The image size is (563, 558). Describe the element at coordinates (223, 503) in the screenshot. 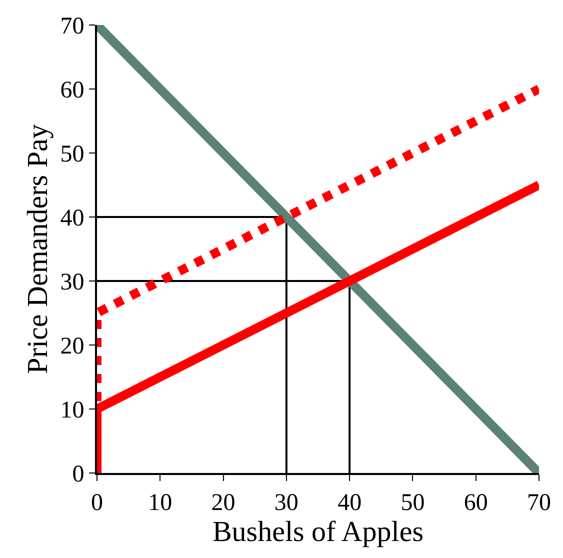

I see `x-tick-label: 20` at that location.